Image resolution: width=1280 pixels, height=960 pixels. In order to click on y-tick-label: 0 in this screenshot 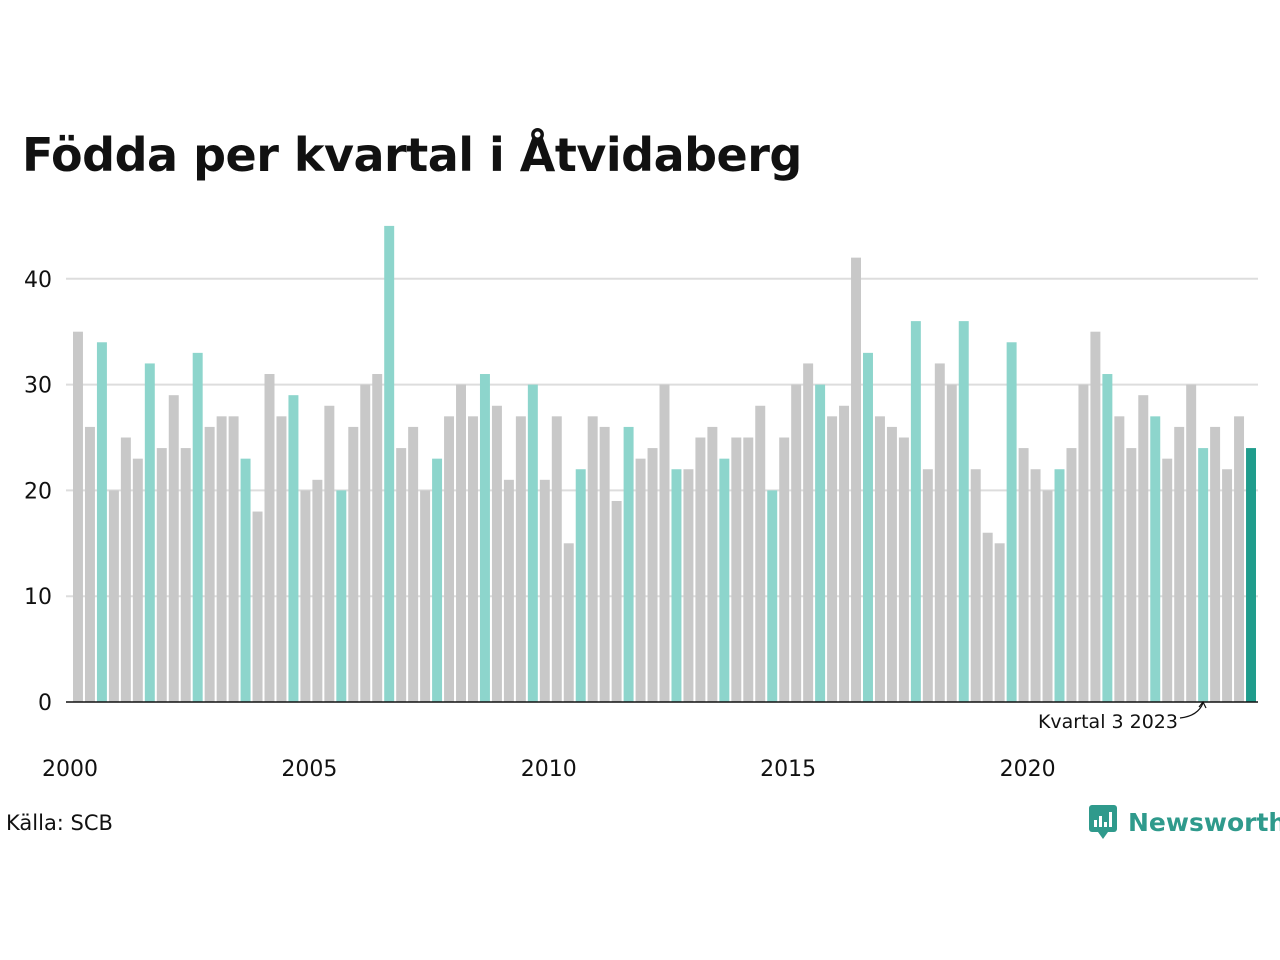, I will do `click(45, 703)`.